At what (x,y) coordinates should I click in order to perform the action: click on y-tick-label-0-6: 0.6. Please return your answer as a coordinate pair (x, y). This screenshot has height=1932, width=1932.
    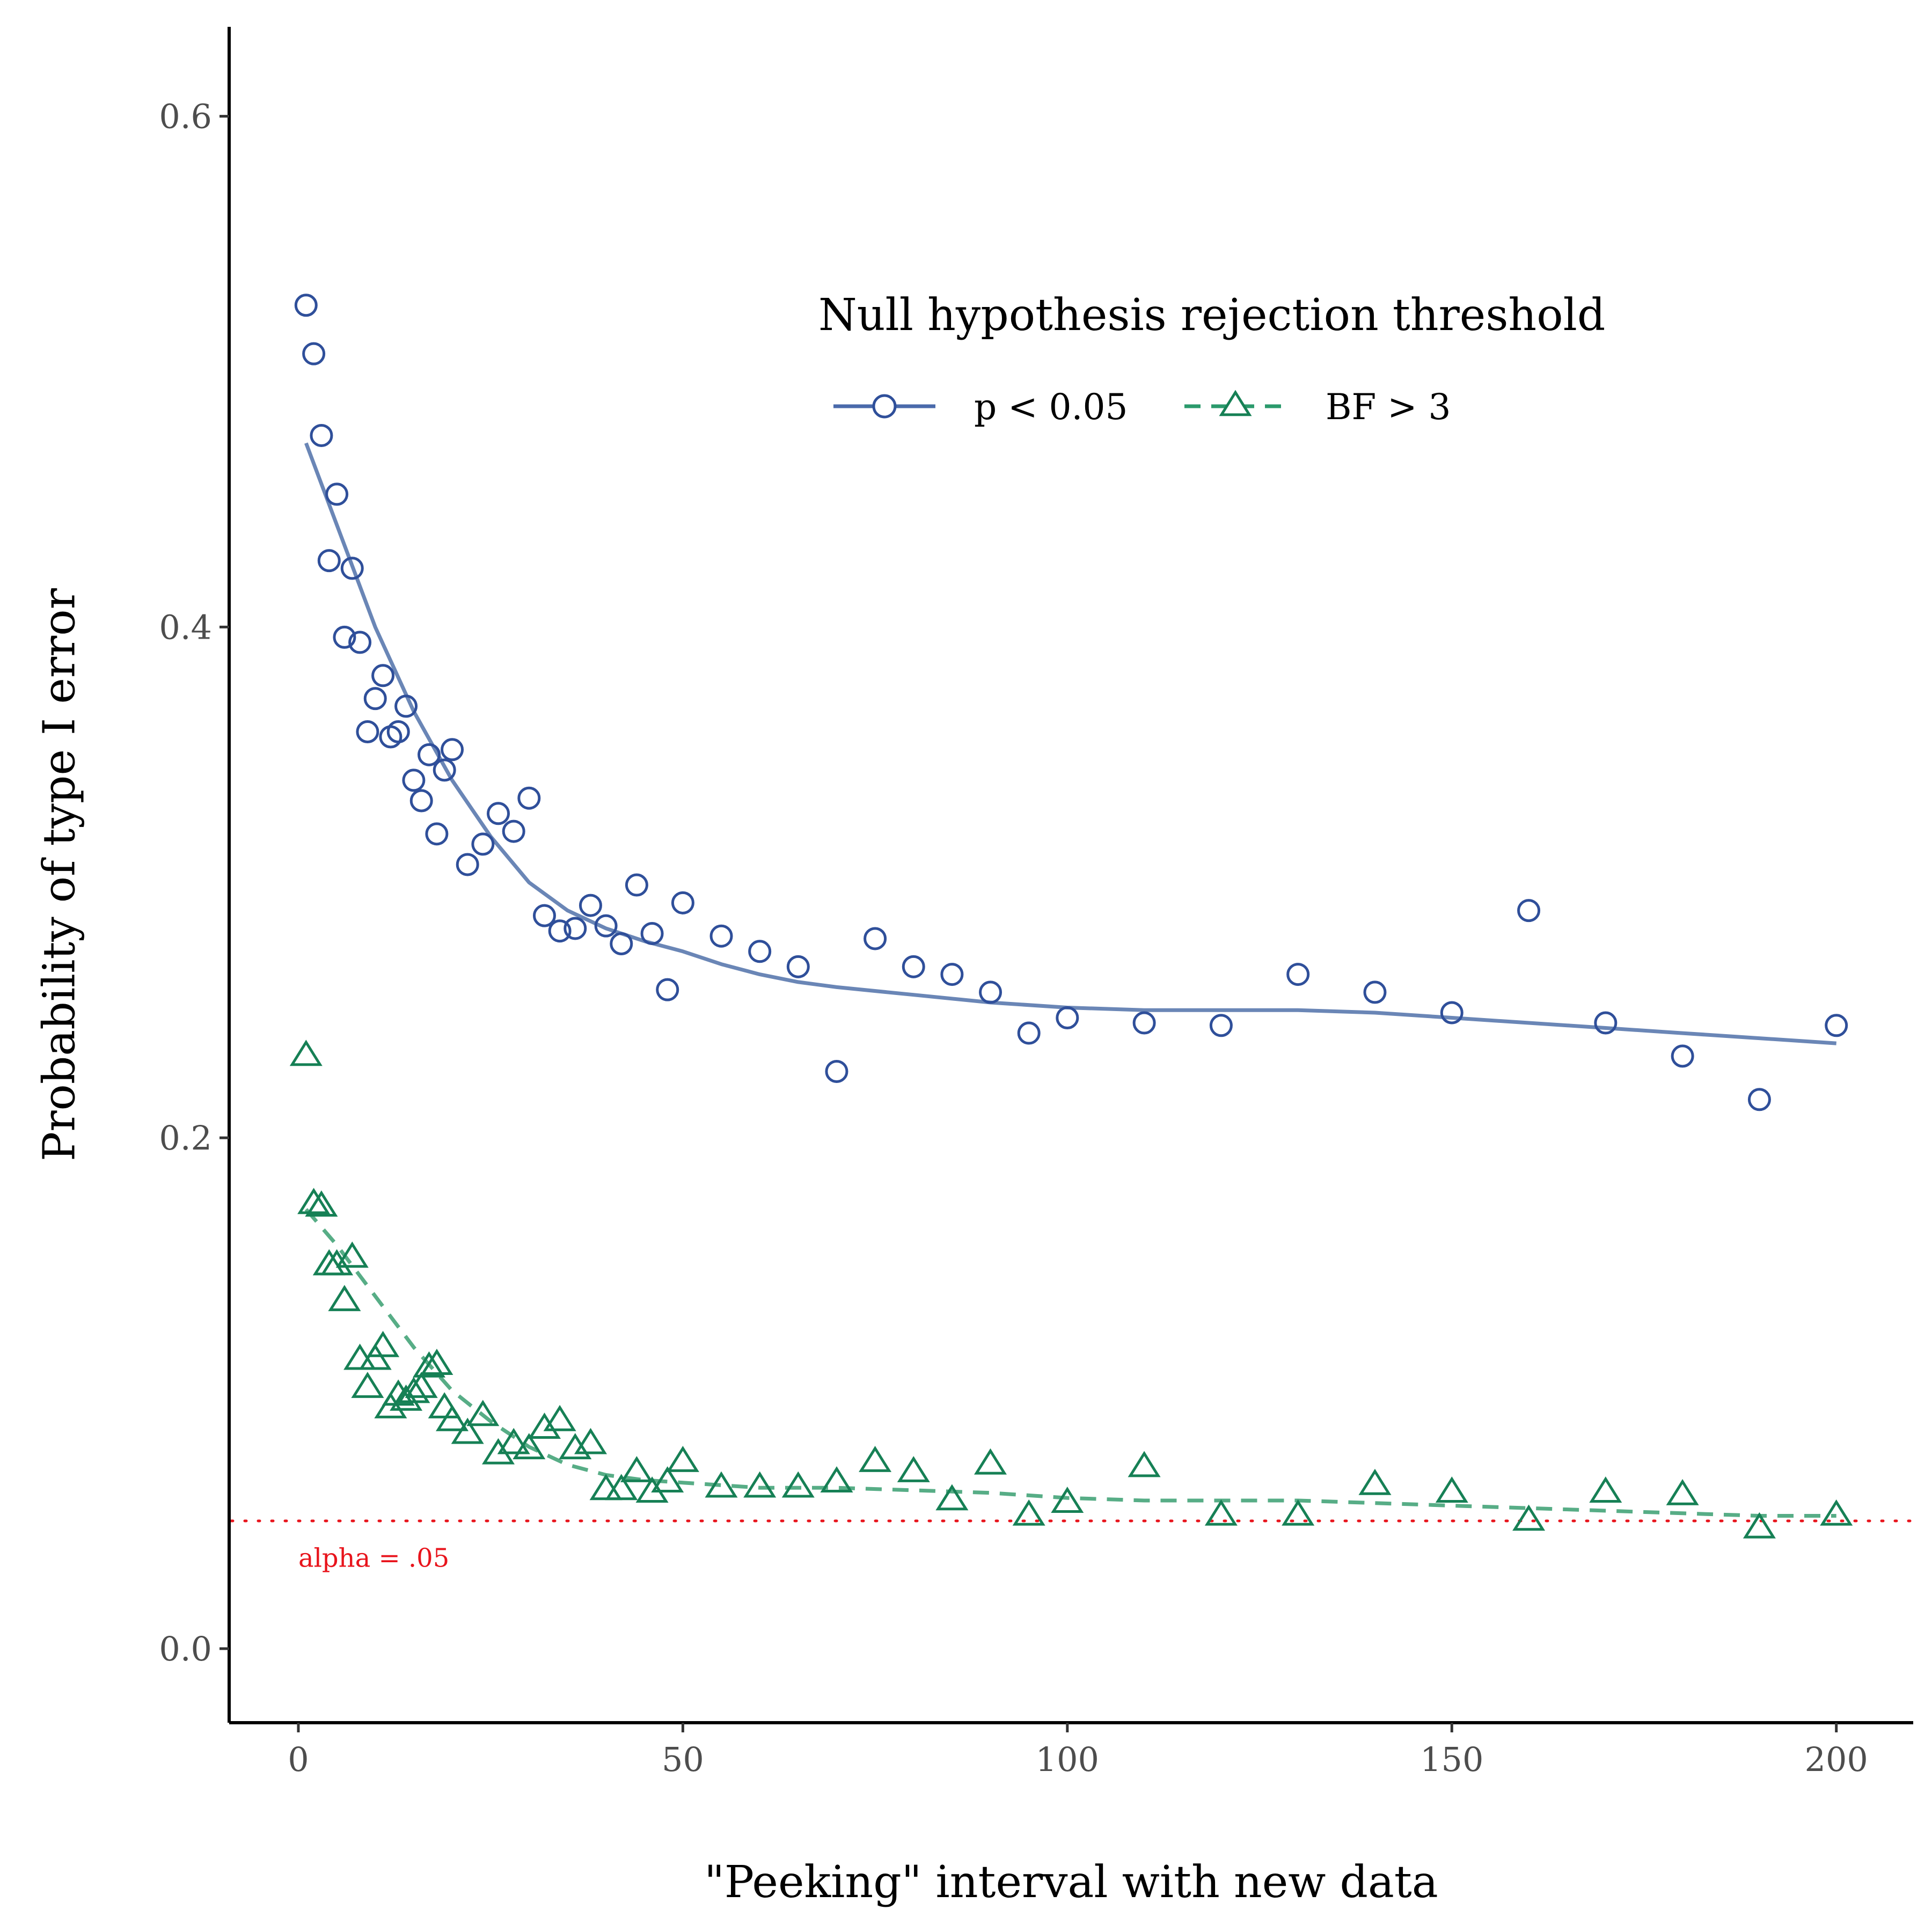
    Looking at the image, I should click on (185, 116).